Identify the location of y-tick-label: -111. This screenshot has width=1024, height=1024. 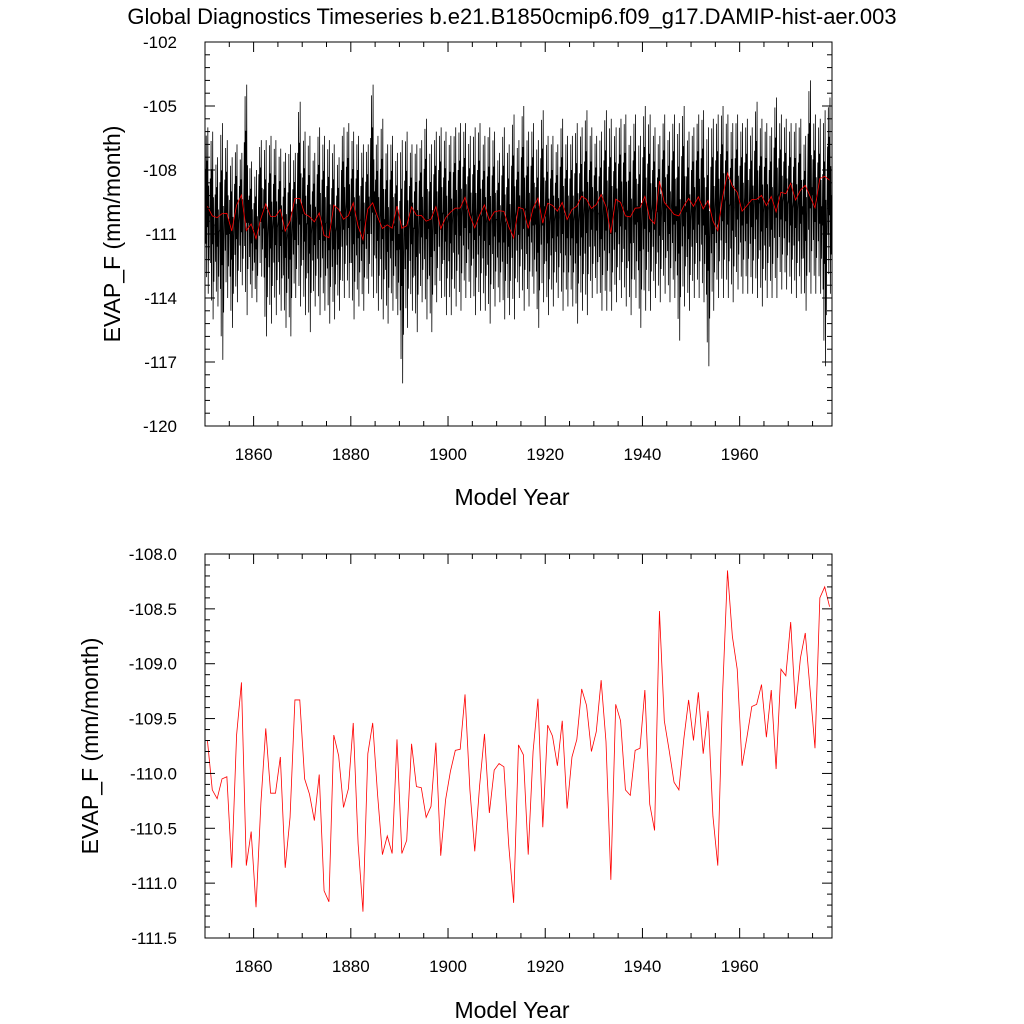
(161, 234).